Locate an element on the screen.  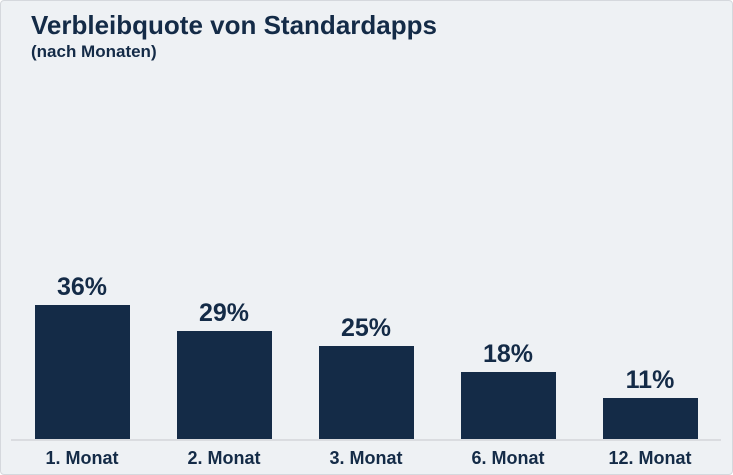
bar-value-label: 18% is located at coordinates (508, 354).